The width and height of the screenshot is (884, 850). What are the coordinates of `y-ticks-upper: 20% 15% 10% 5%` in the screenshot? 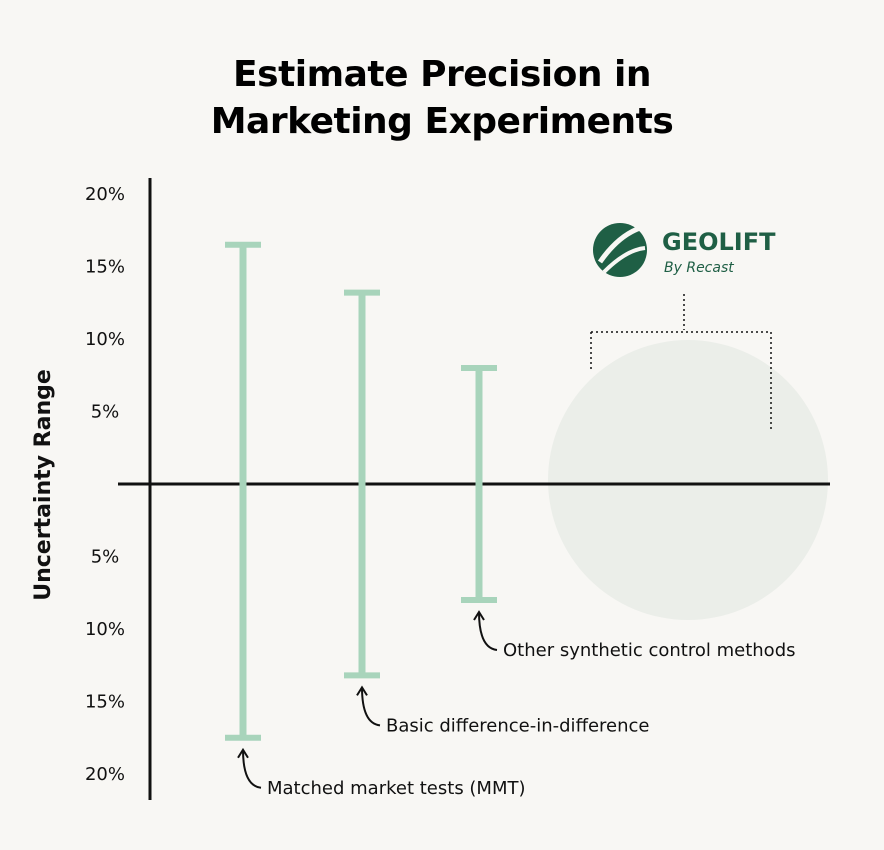 It's located at (105, 303).